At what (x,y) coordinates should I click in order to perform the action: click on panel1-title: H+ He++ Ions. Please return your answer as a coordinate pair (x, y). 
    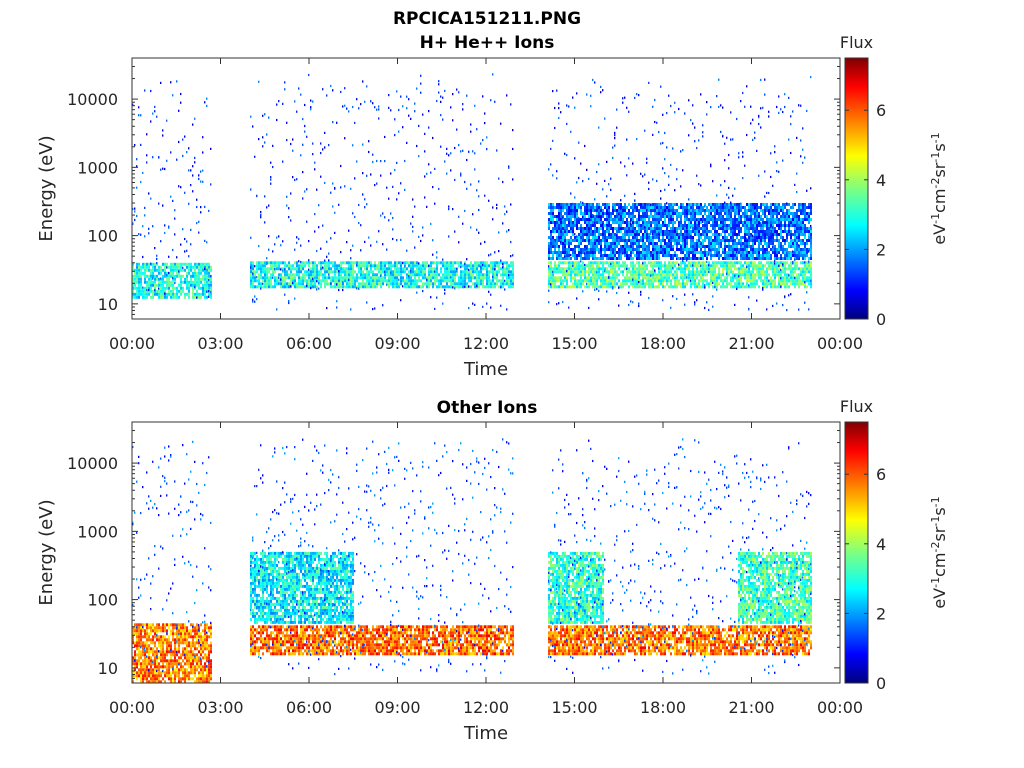
    Looking at the image, I should click on (487, 43).